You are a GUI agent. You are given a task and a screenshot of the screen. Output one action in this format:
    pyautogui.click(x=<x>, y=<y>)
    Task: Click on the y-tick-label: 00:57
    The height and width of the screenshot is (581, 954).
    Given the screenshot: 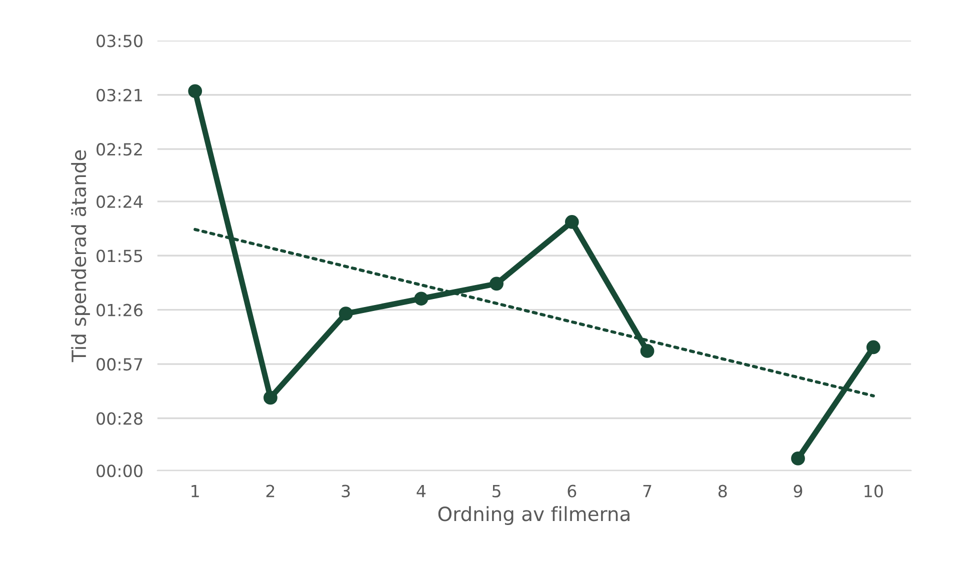 What is the action you would take?
    pyautogui.click(x=119, y=364)
    